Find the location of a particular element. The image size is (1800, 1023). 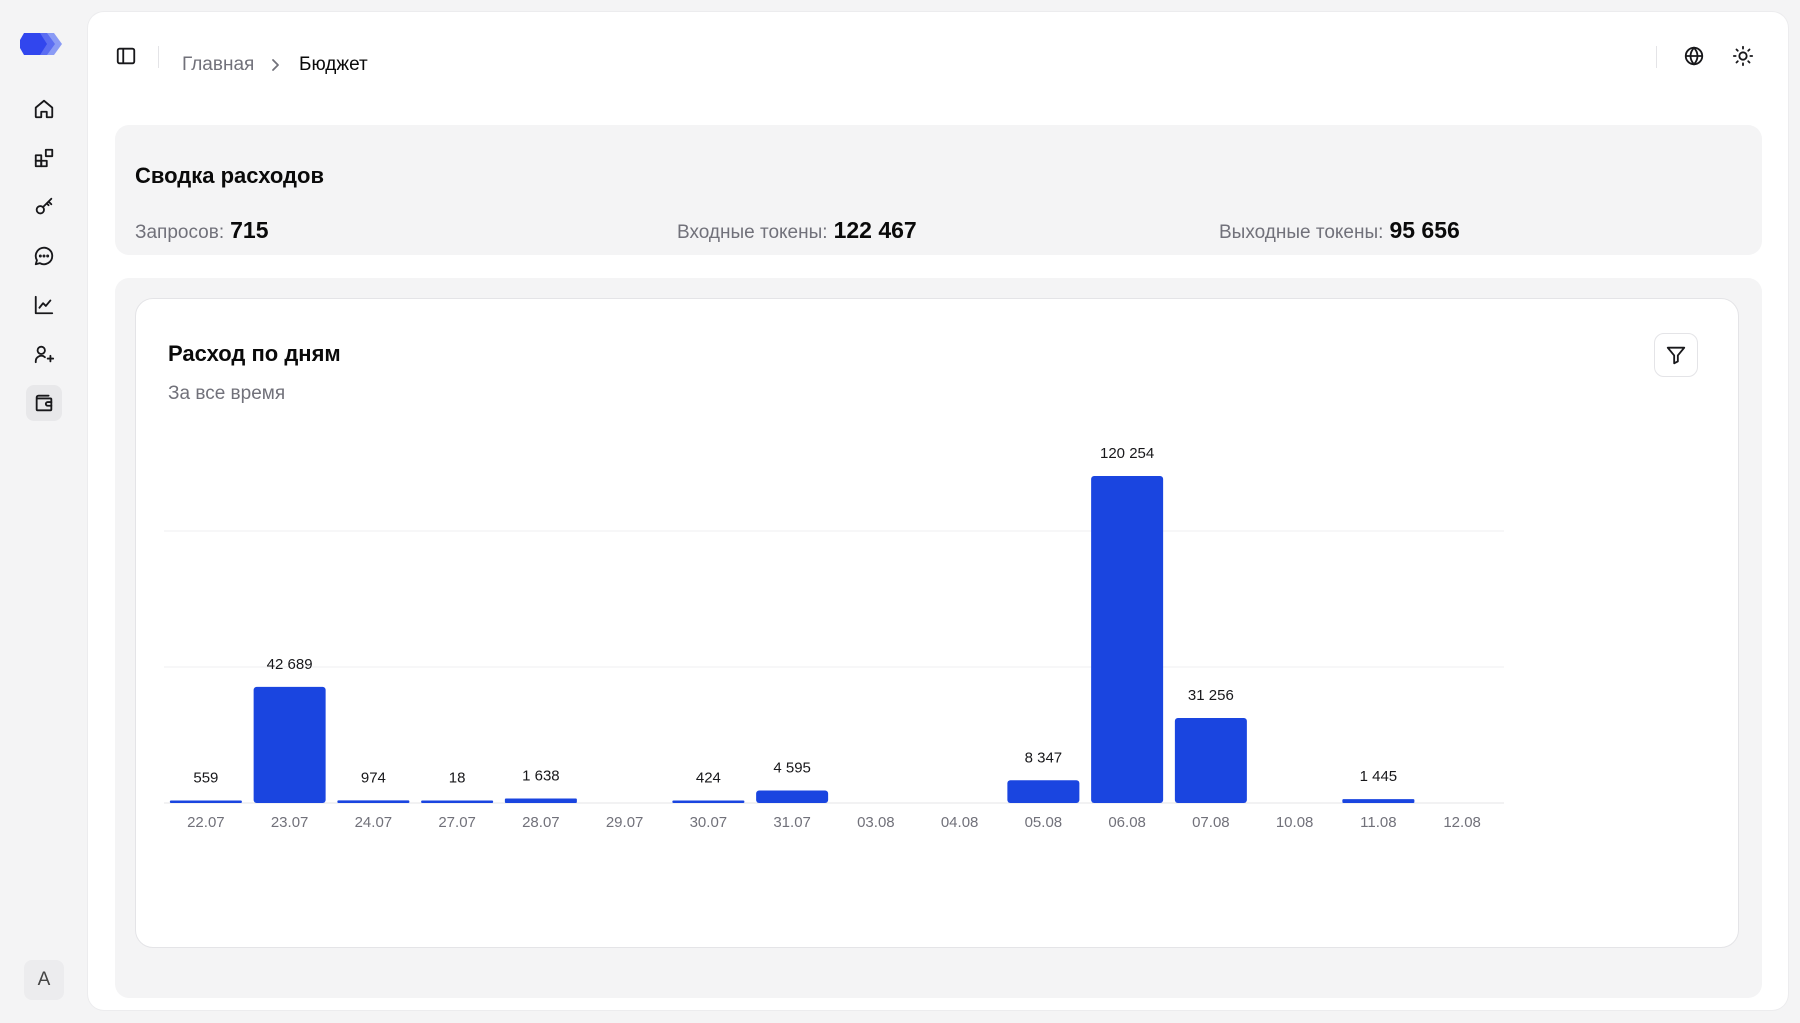

theme-toggle-button is located at coordinates (1743, 56).